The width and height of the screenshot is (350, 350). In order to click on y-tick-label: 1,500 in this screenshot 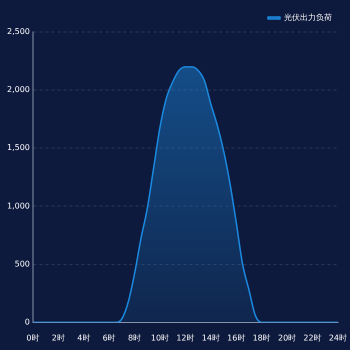, I will do `click(18, 147)`.